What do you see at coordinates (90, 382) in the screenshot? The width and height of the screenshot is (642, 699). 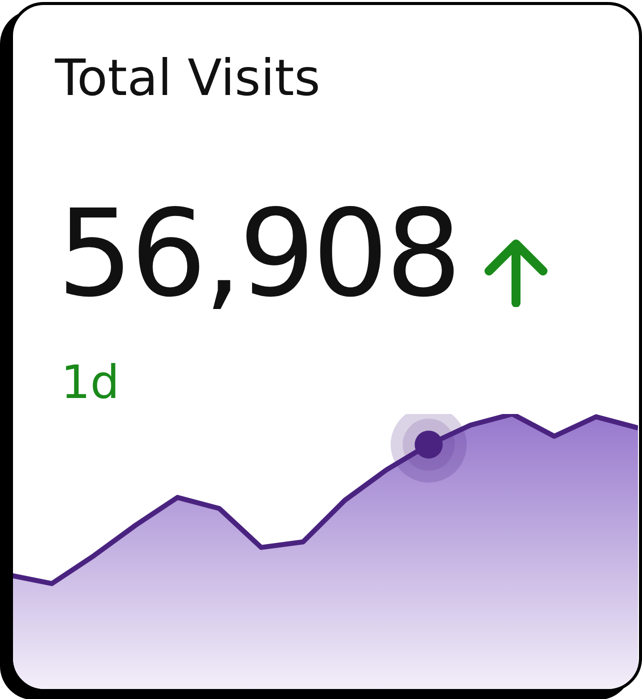 I see `text: 1d` at bounding box center [90, 382].